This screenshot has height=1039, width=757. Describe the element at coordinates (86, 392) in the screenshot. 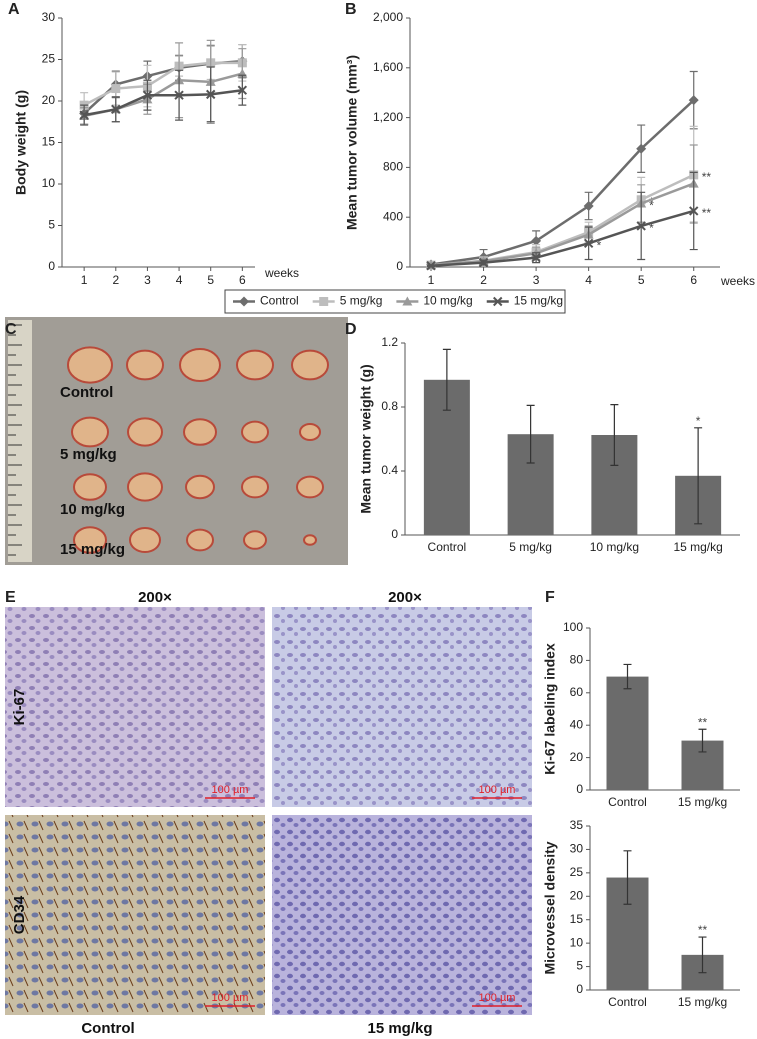

I see `group-label: Control` at that location.